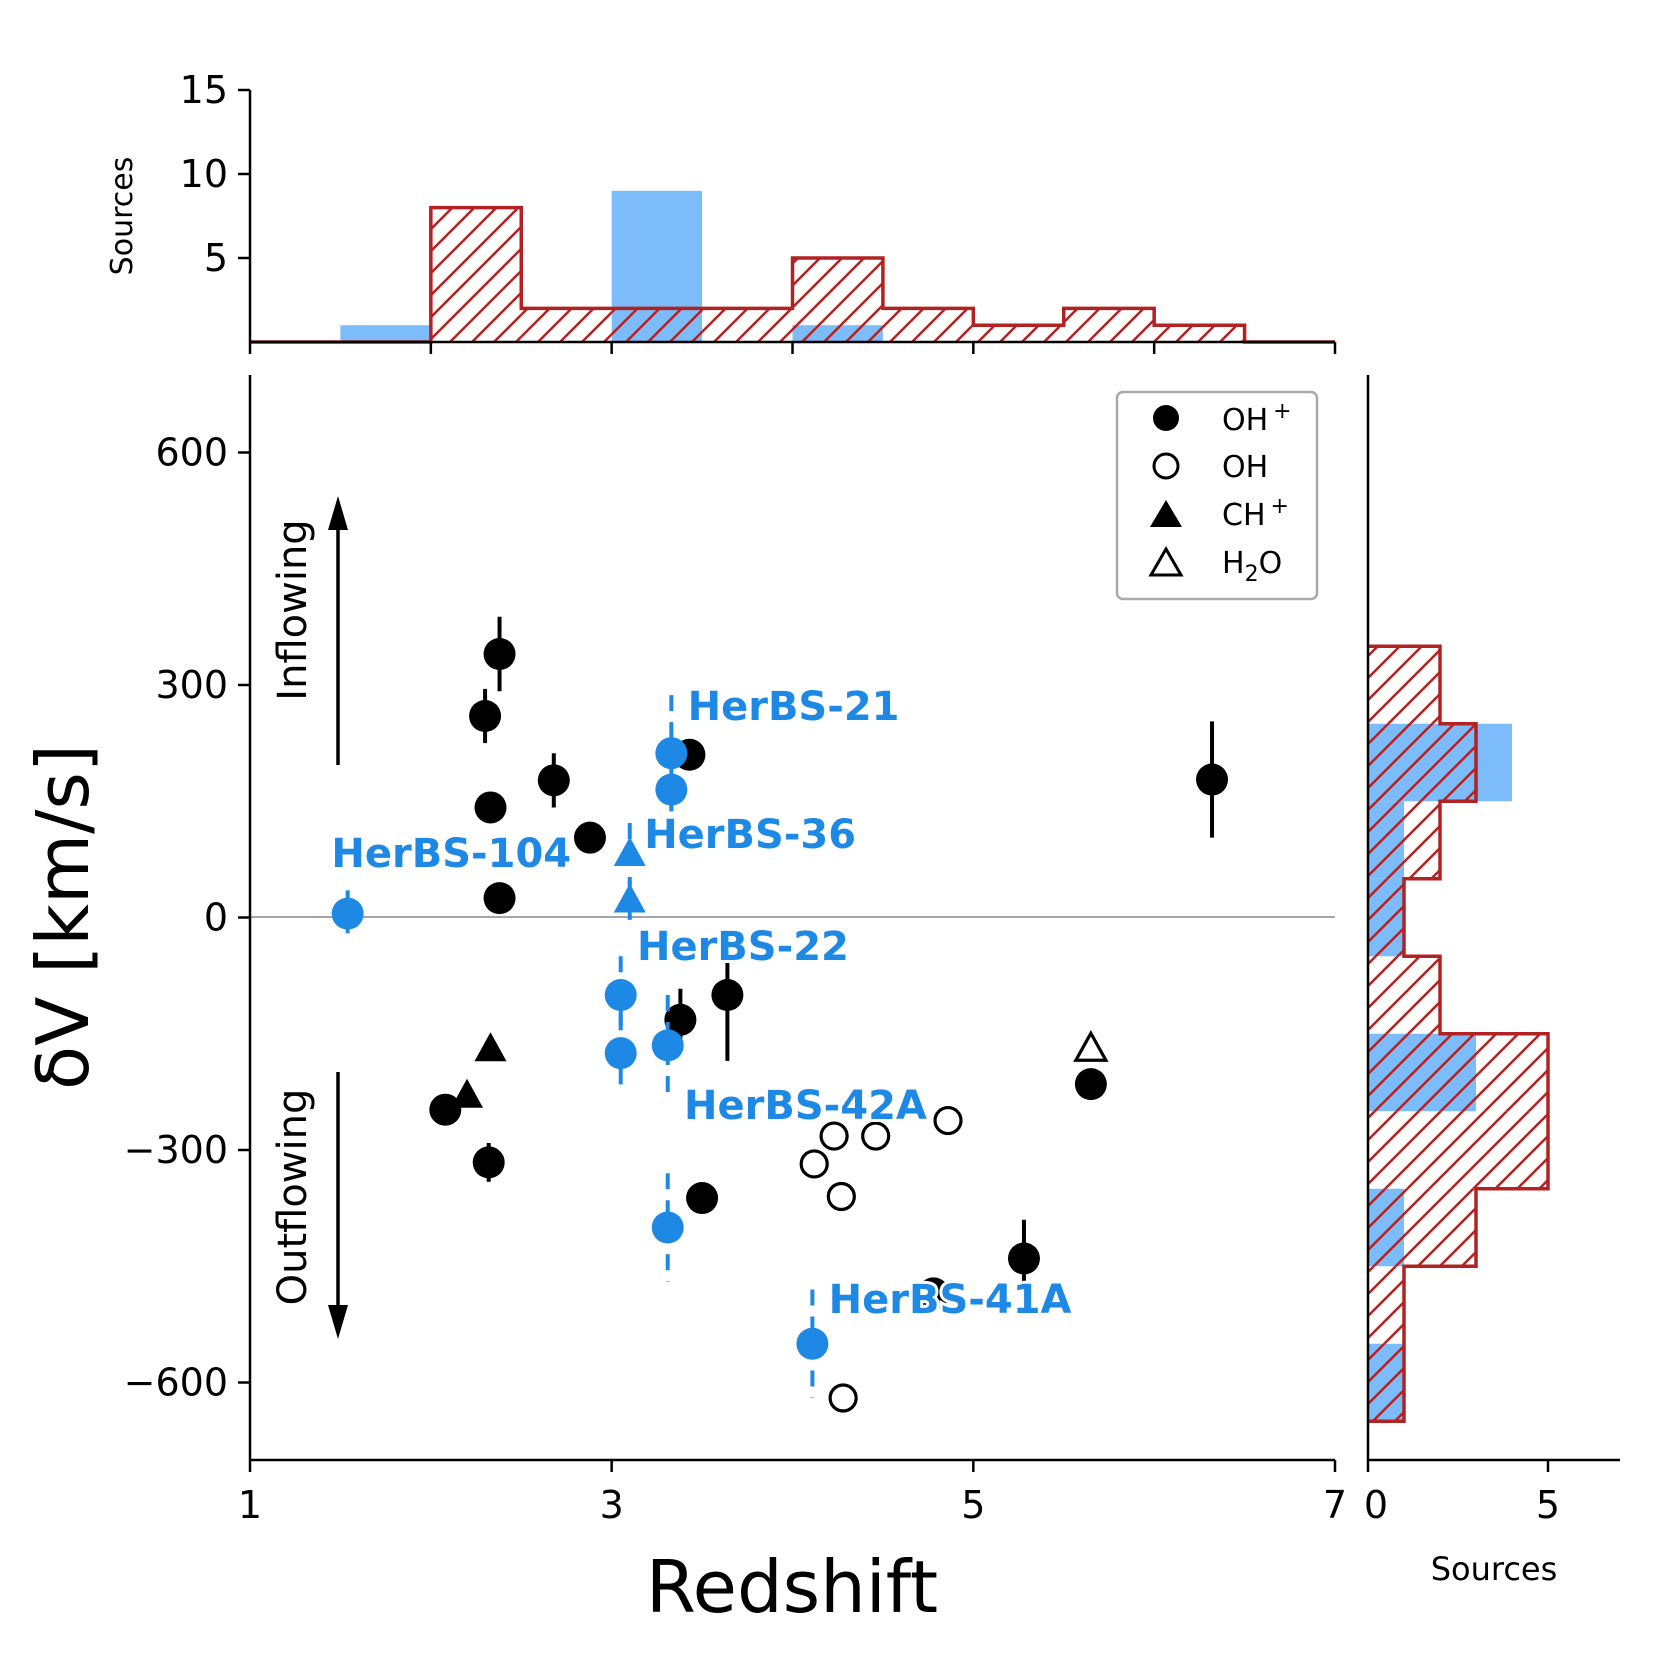  I want to click on top-histogram: 5 10 15 Sources, so click(721, 211).